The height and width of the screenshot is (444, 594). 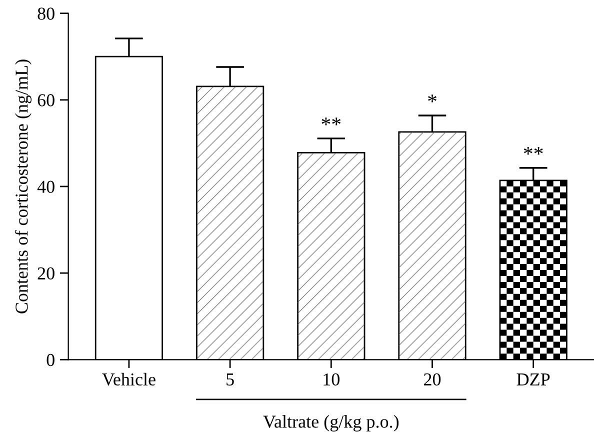 What do you see at coordinates (230, 380) in the screenshot?
I see `x-tick-label: 5` at bounding box center [230, 380].